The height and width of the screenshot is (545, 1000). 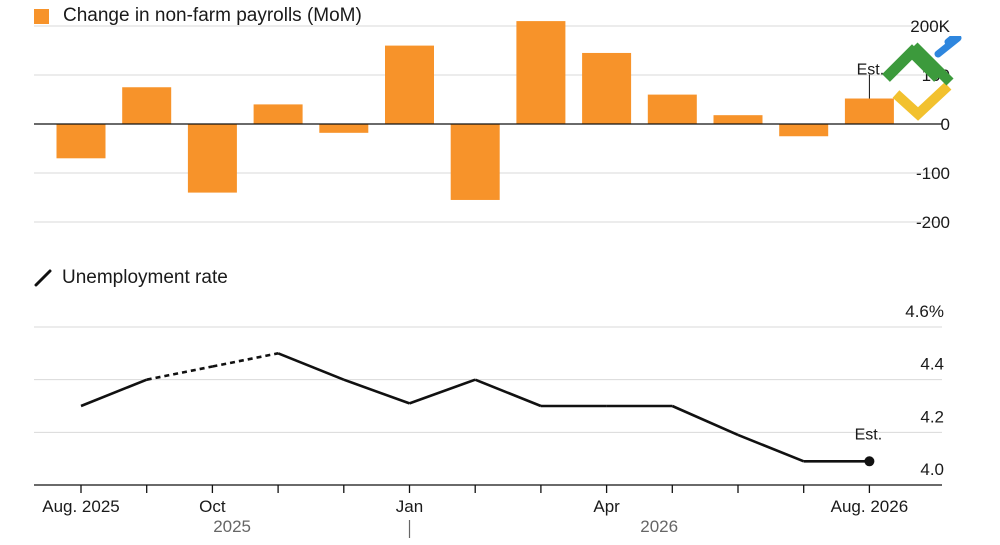 I want to click on bar-y-tick-label: -200, so click(x=933, y=222).